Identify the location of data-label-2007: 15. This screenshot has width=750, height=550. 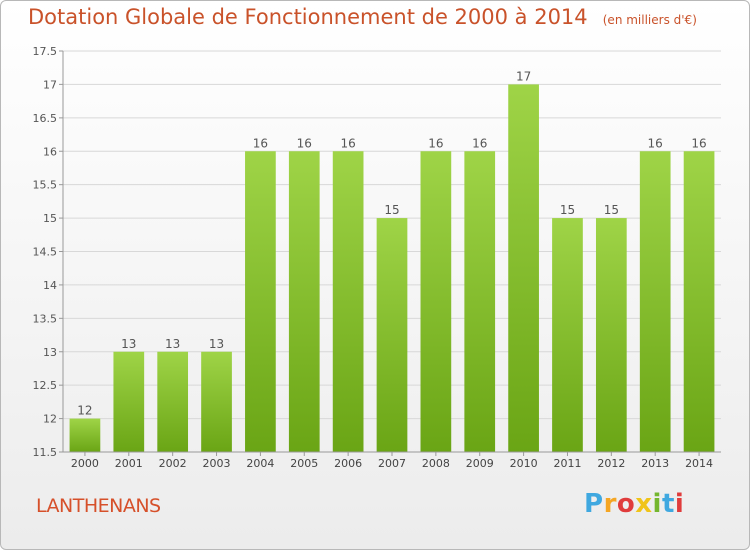
(391, 210).